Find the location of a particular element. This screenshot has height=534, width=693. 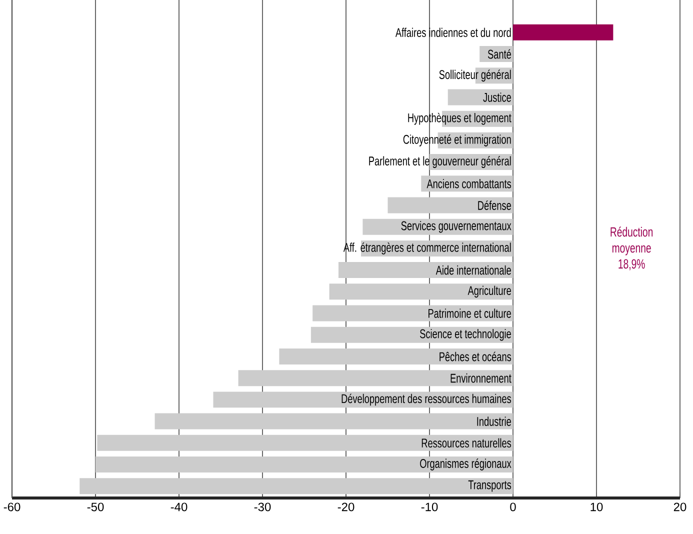

y-tick-label: Transports is located at coordinates (490, 486).